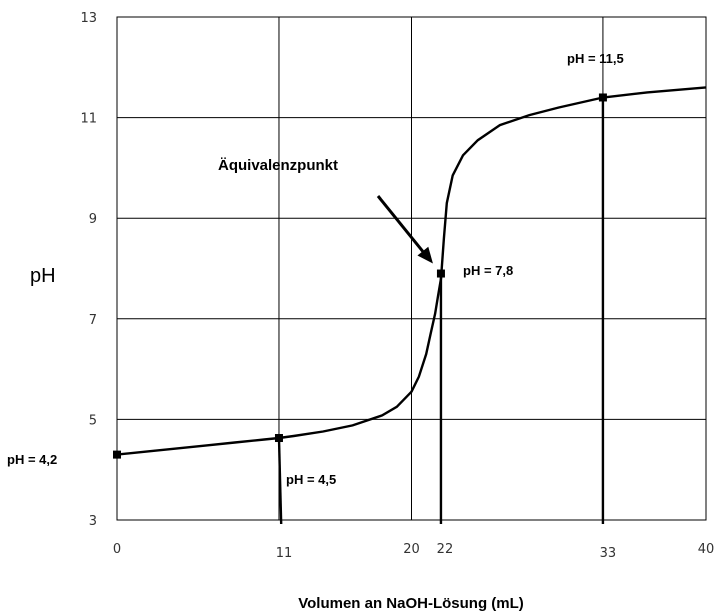 The width and height of the screenshot is (719, 616). What do you see at coordinates (93, 219) in the screenshot?
I see `y-tick-label: 9` at bounding box center [93, 219].